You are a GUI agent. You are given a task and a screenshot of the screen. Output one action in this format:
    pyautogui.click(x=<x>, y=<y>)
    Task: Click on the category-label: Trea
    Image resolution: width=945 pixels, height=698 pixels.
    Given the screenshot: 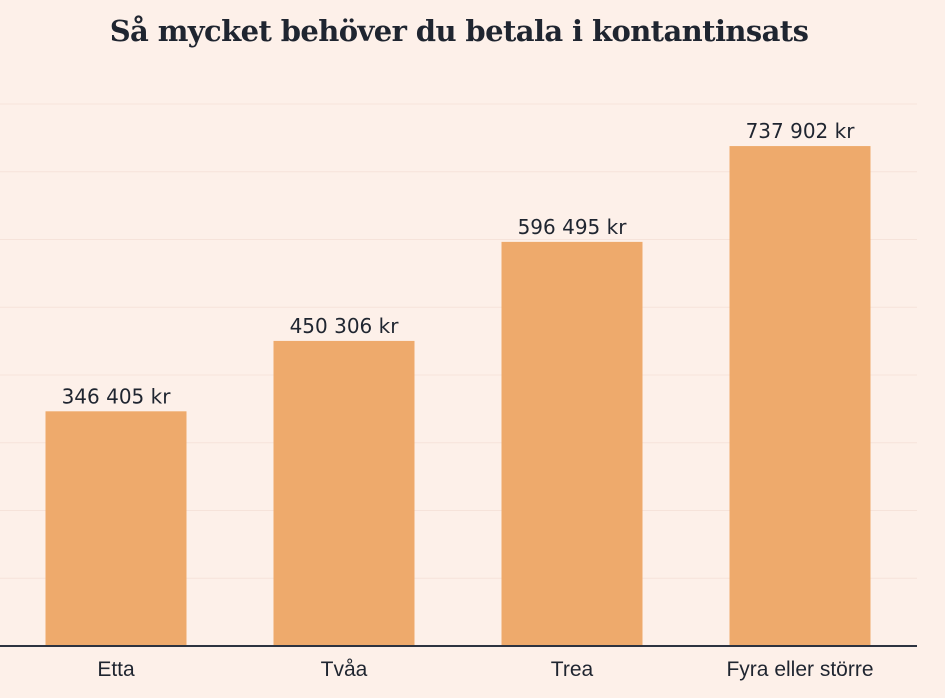 What is the action you would take?
    pyautogui.click(x=572, y=669)
    